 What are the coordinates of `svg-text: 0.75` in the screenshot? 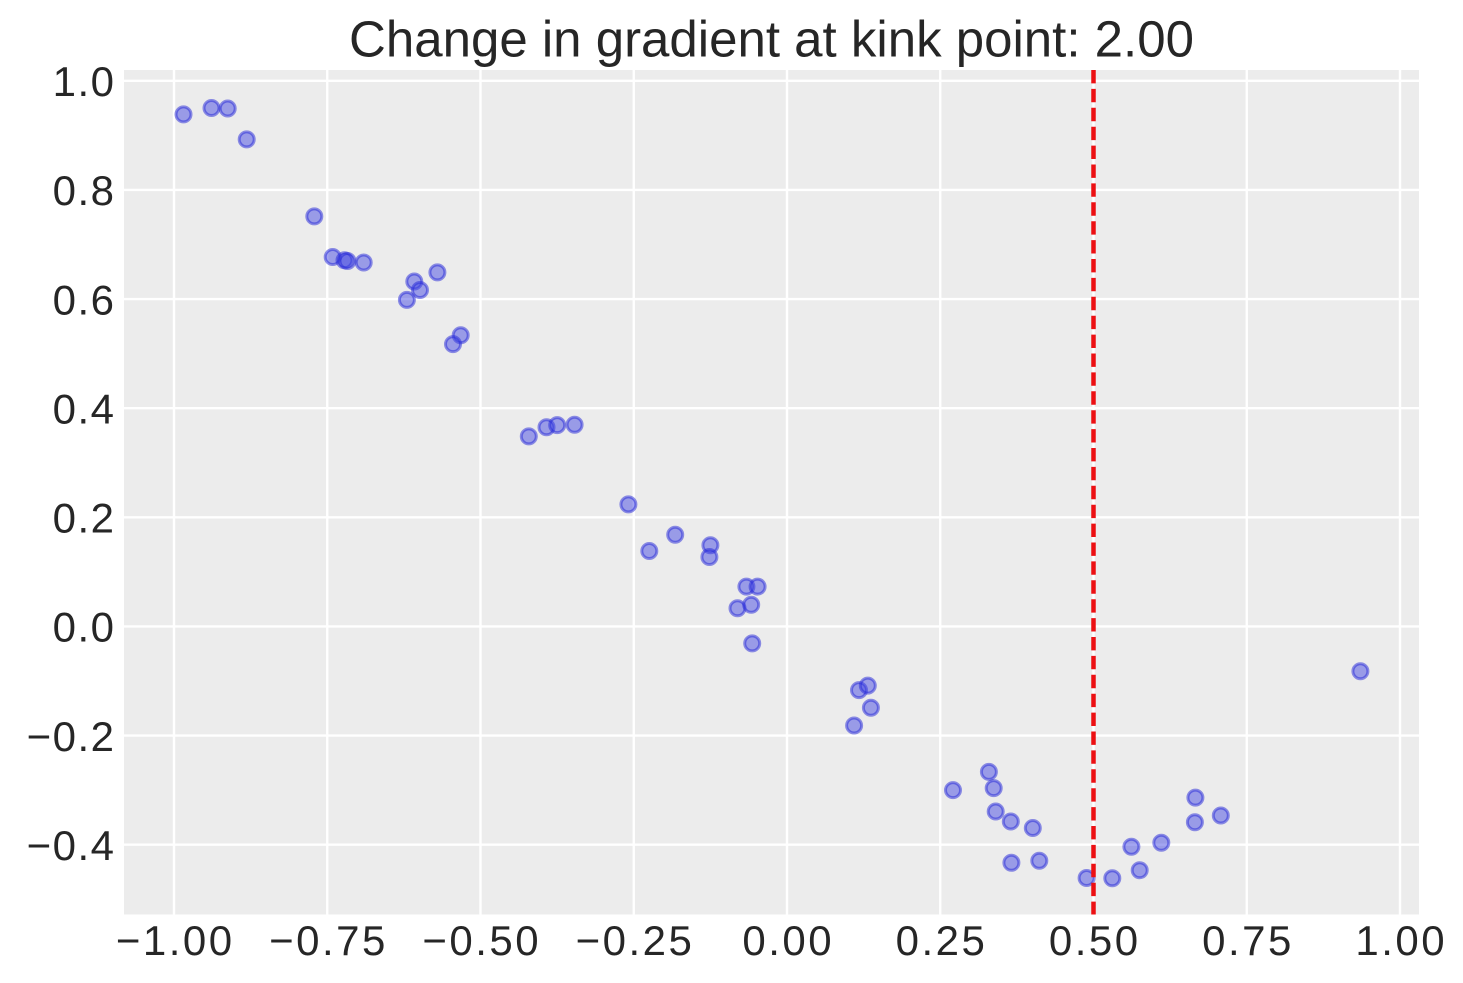 It's located at (1248, 940).